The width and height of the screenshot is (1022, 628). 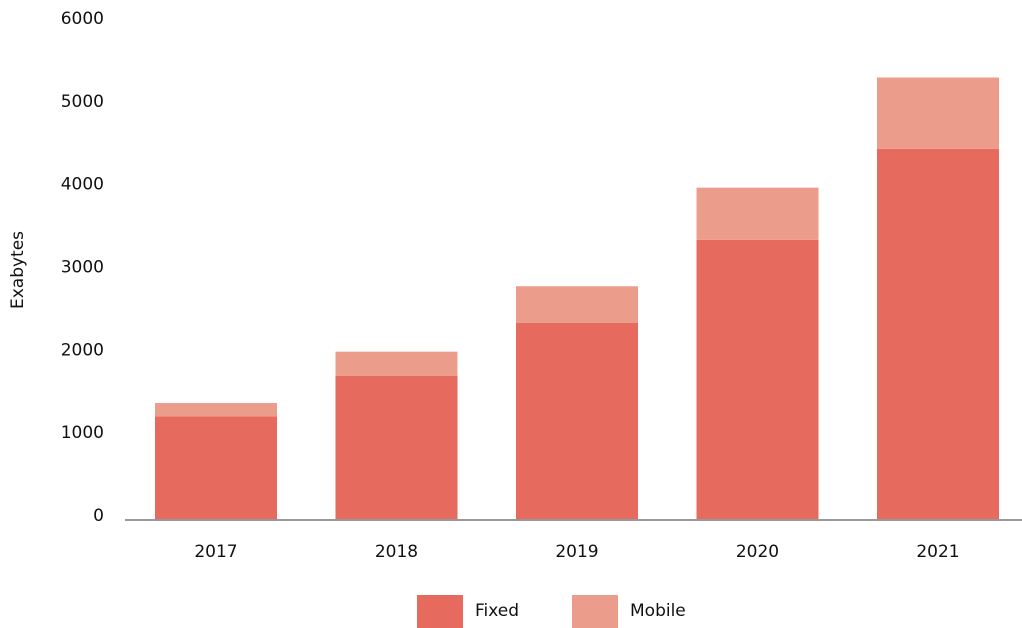 I want to click on y-axis-label: Exabytes, so click(x=18, y=270).